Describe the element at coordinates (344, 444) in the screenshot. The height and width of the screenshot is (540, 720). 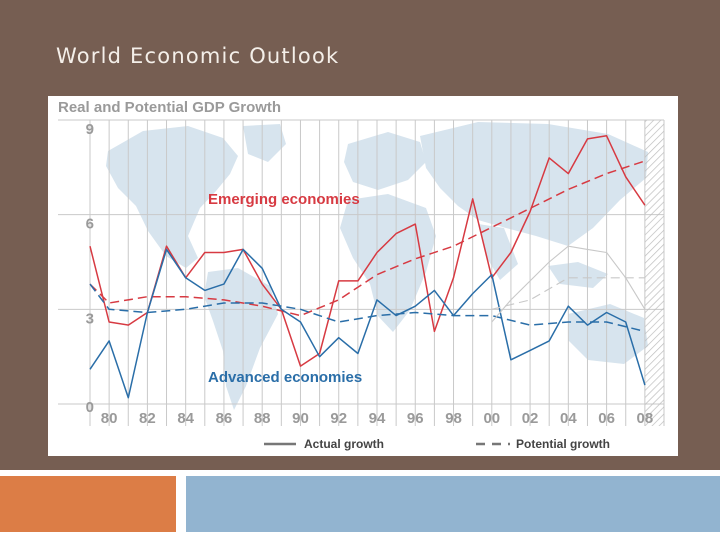
I see `legend-actual-label: Actual growth` at that location.